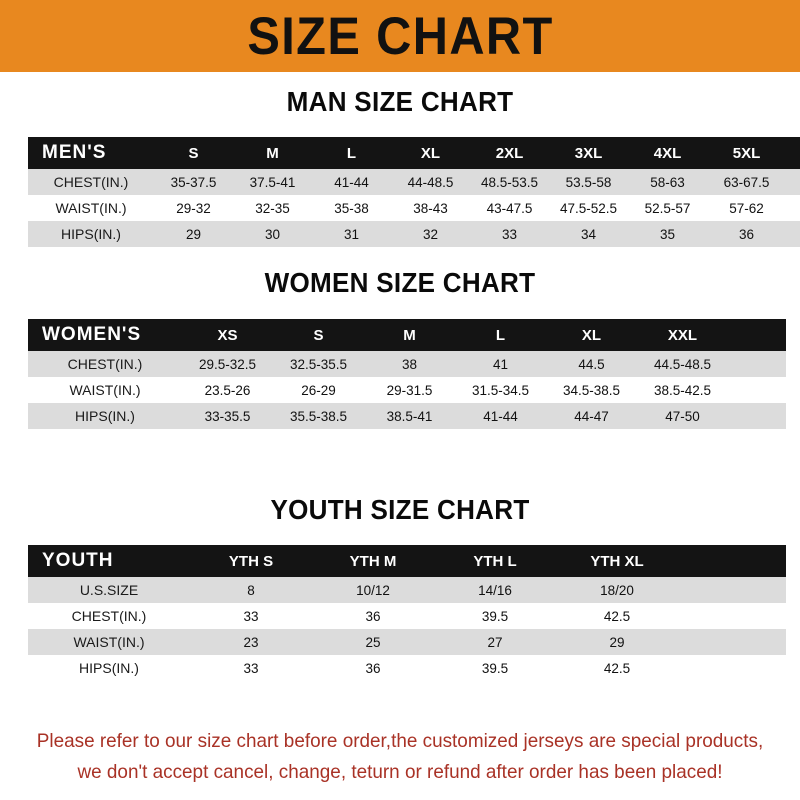  I want to click on men-size-col-1: M, so click(272, 153).